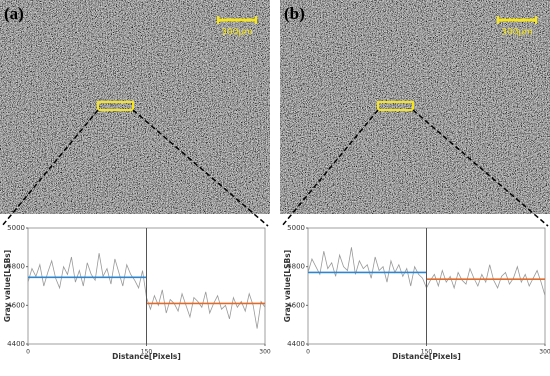 The height and width of the screenshot is (376, 550). What do you see at coordinates (294, 13) in the screenshot?
I see `panel-label: (b)` at bounding box center [294, 13].